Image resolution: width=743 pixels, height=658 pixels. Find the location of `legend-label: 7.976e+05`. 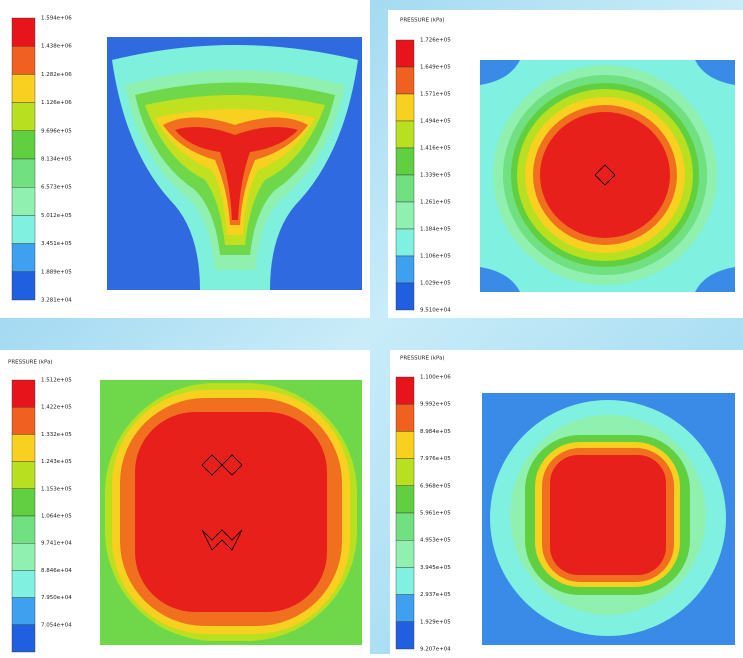

legend-label: 7.976e+05 is located at coordinates (435, 459).